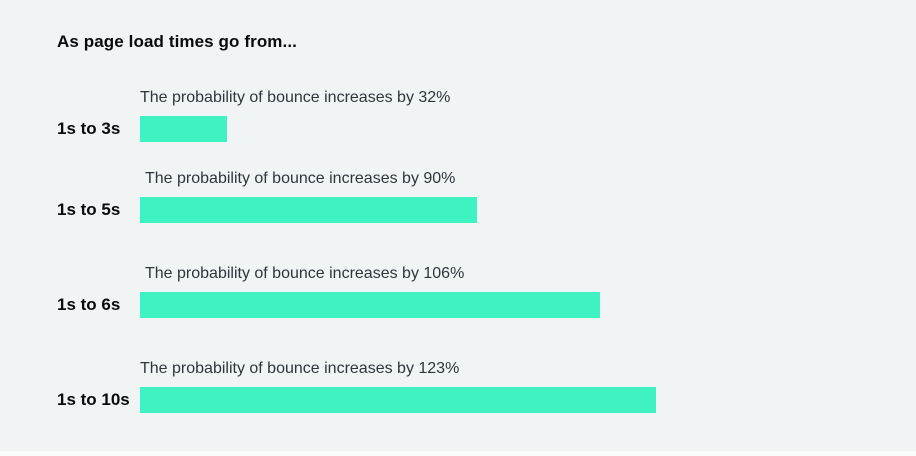 Image resolution: width=916 pixels, height=456 pixels. I want to click on bar-line: 1s to 6s, so click(486, 305).